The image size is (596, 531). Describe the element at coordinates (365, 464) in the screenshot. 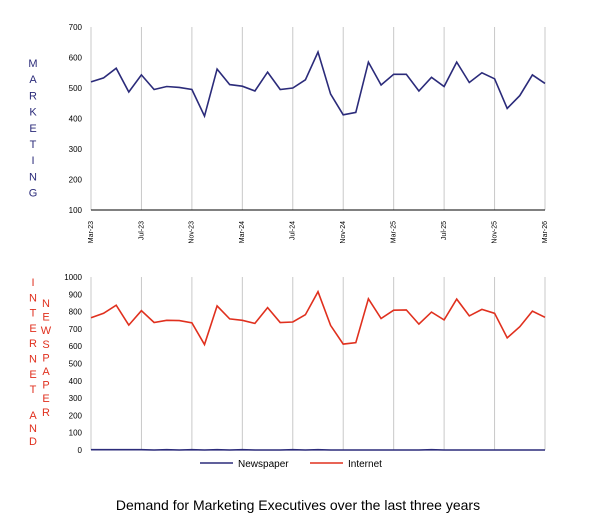

I see `legend-label-internet: Internet` at that location.